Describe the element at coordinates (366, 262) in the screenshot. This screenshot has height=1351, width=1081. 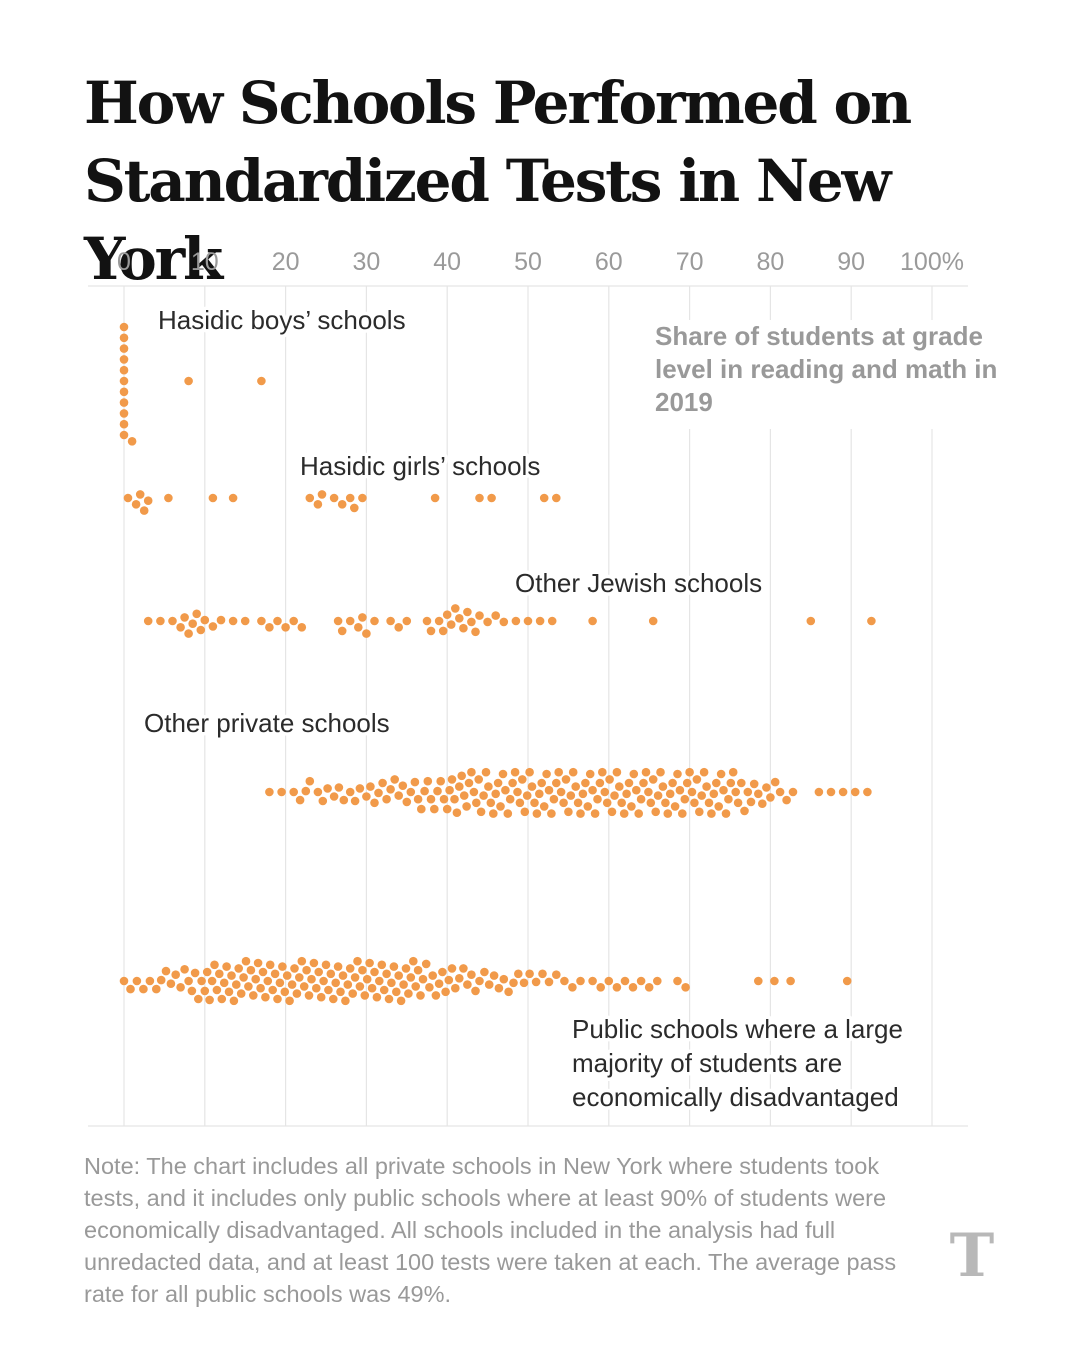
I see `x-tick-label: 30` at that location.